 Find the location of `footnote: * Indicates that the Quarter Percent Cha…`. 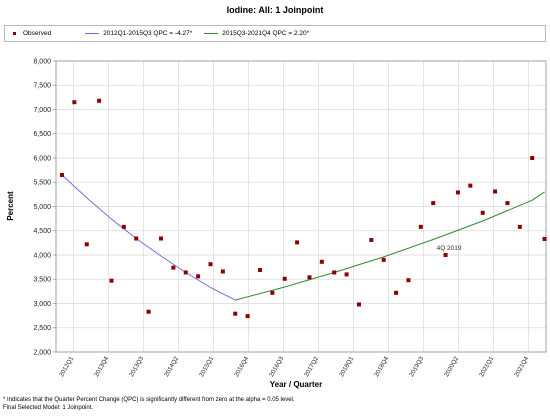

footnote: * Indicates that the Quarter Percent Cha… is located at coordinates (149, 404).